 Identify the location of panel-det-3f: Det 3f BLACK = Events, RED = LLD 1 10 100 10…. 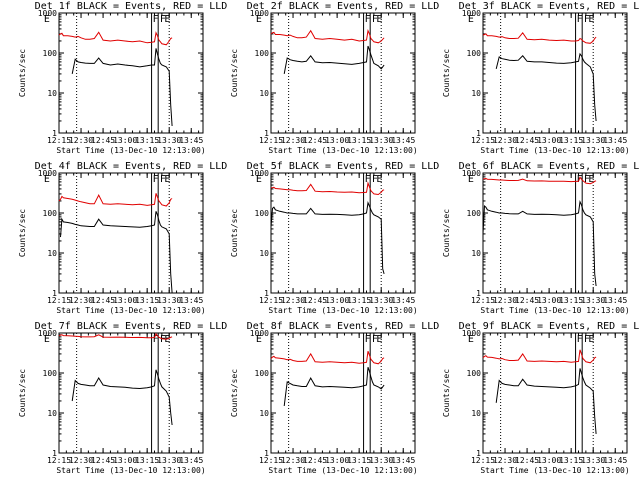
(541, 78).